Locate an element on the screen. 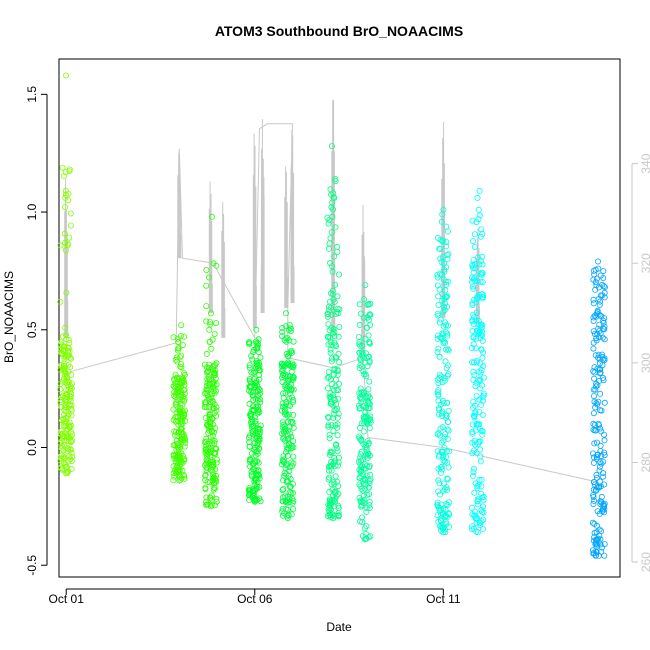 The width and height of the screenshot is (650, 650). secondary-spike is located at coordinates (286, 237).